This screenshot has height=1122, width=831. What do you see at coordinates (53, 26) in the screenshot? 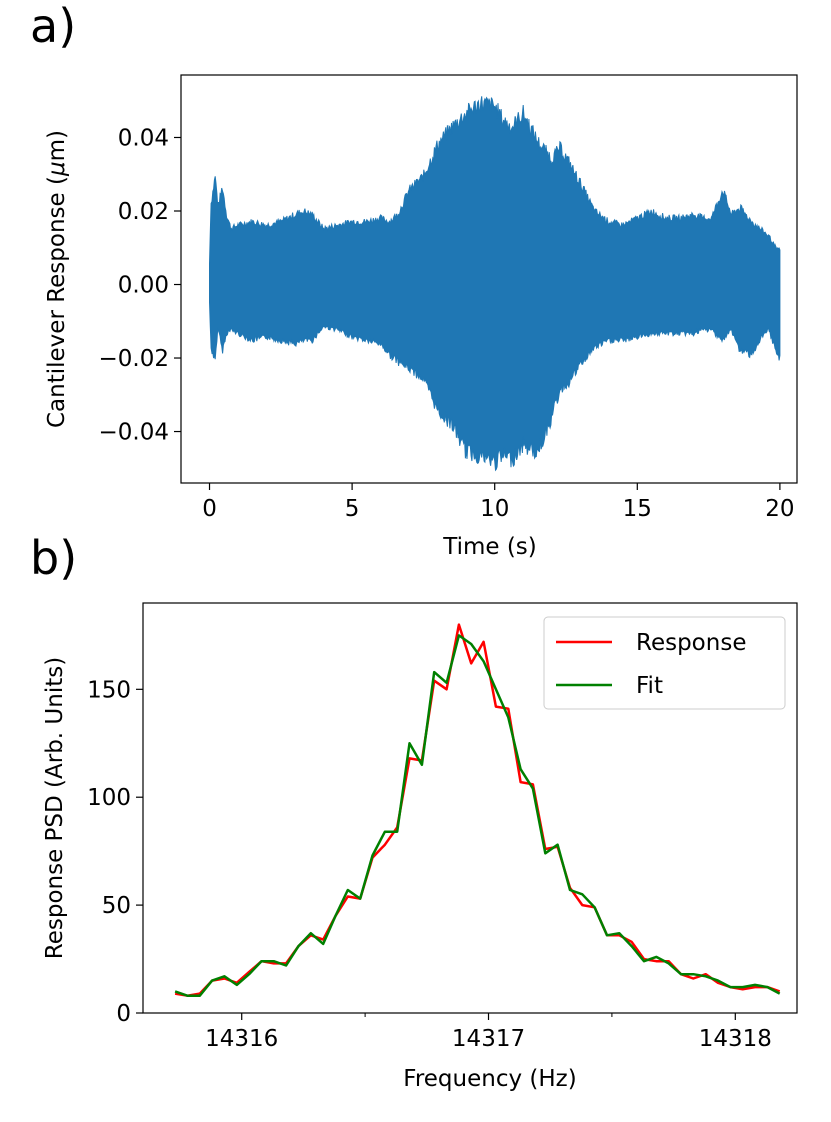
I see `panel-a-label: a)` at bounding box center [53, 26].